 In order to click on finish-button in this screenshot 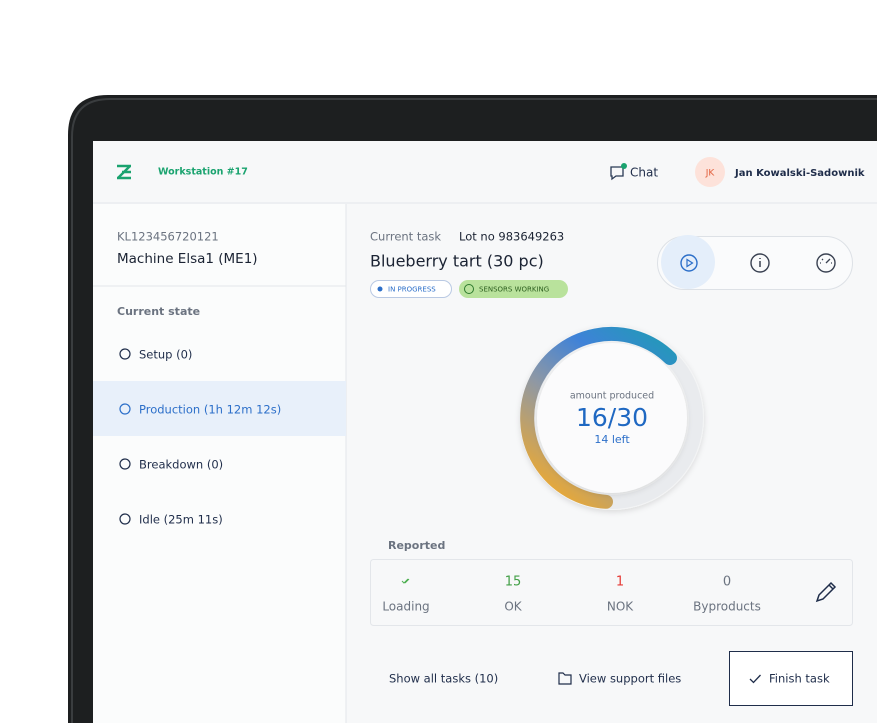, I will do `click(791, 678)`.